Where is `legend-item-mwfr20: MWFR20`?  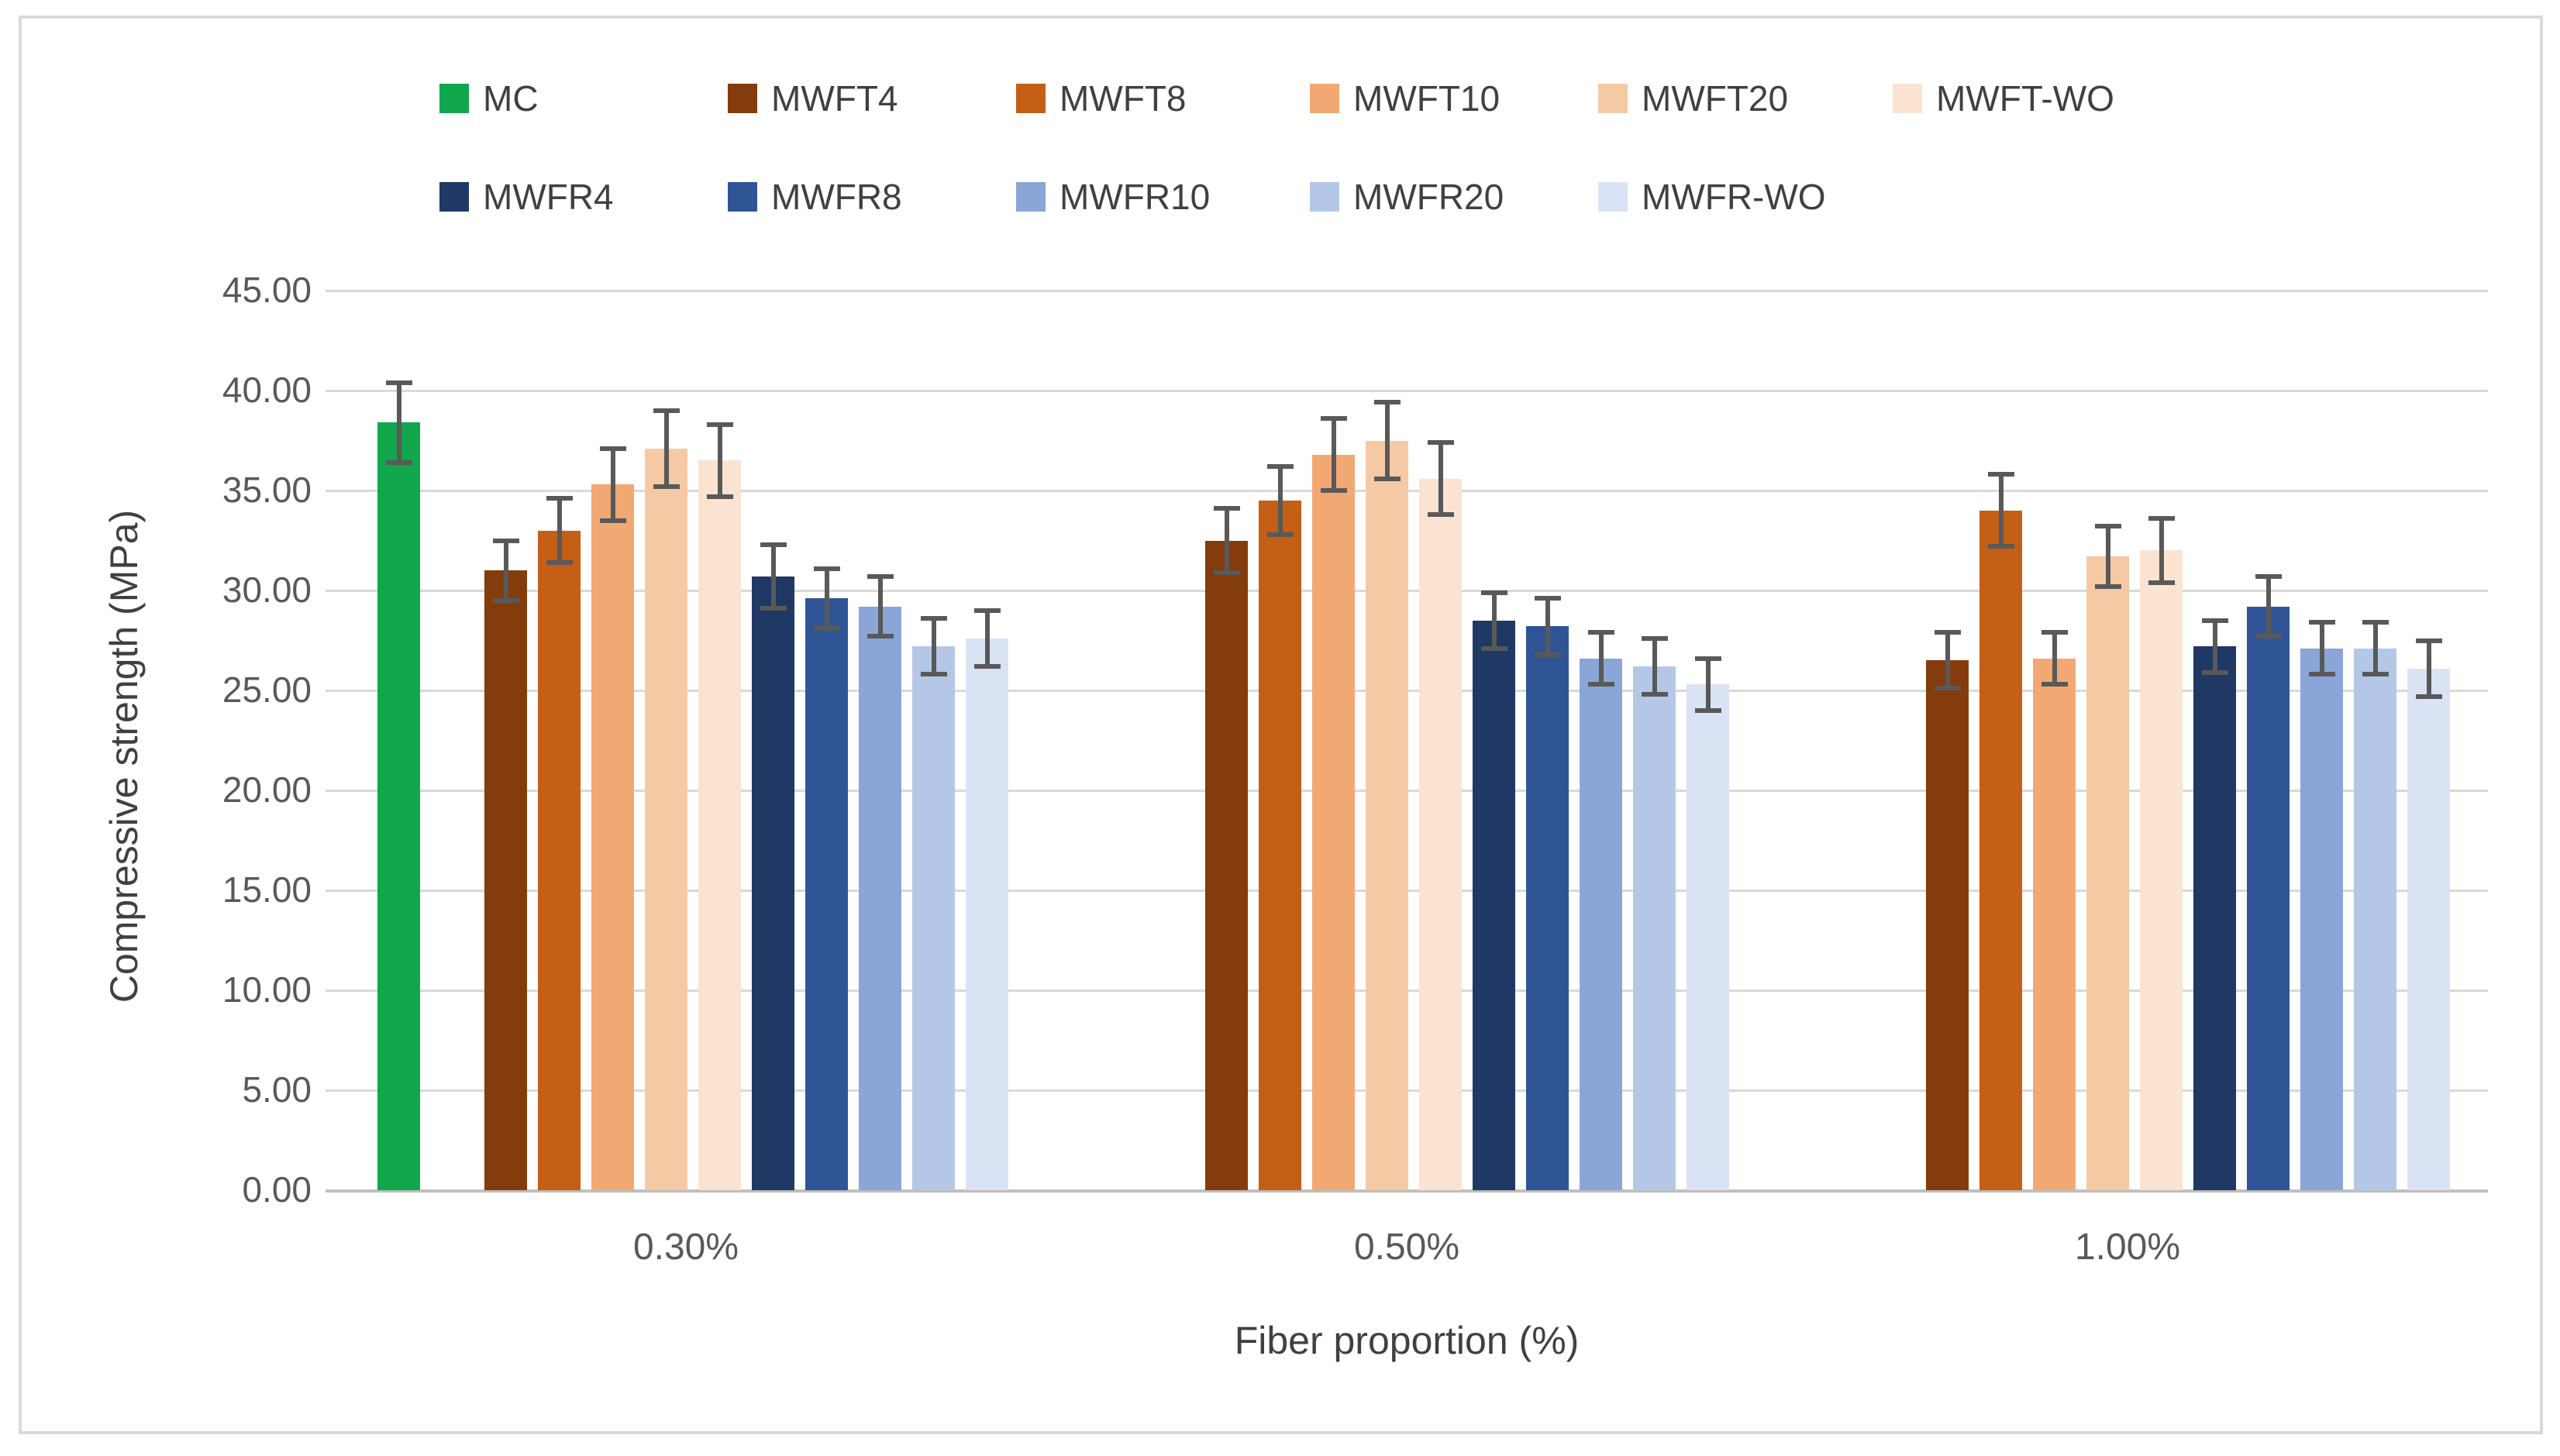
legend-item-mwfr20: MWFR20 is located at coordinates (1407, 197).